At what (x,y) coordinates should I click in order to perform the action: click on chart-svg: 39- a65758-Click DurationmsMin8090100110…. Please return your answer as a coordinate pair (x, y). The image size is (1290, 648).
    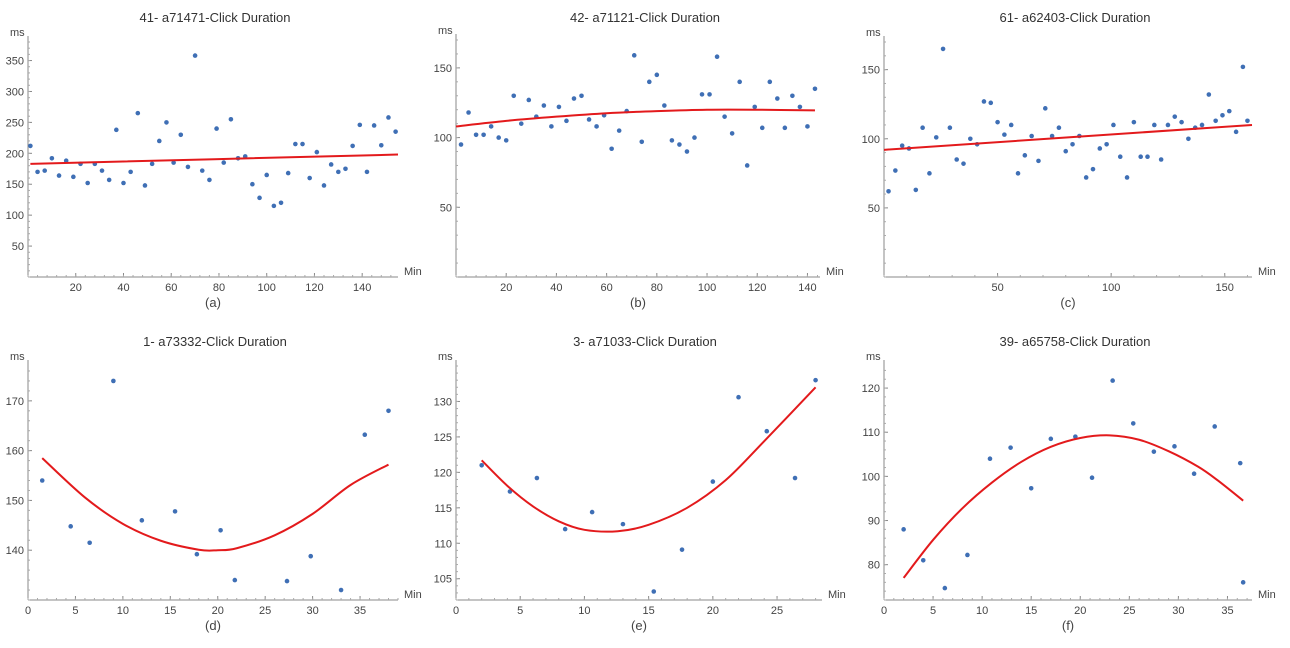
    Looking at the image, I should click on (1069, 483).